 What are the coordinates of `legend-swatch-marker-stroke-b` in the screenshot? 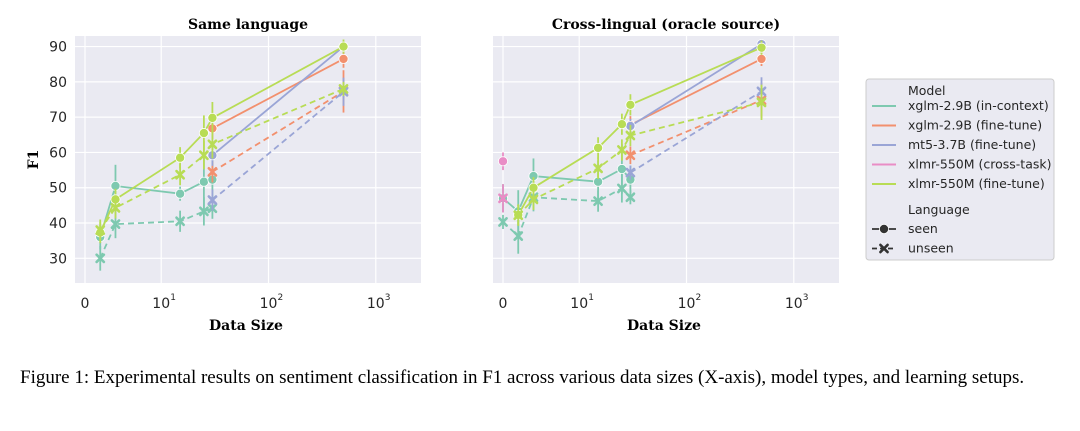 It's located at (884, 248).